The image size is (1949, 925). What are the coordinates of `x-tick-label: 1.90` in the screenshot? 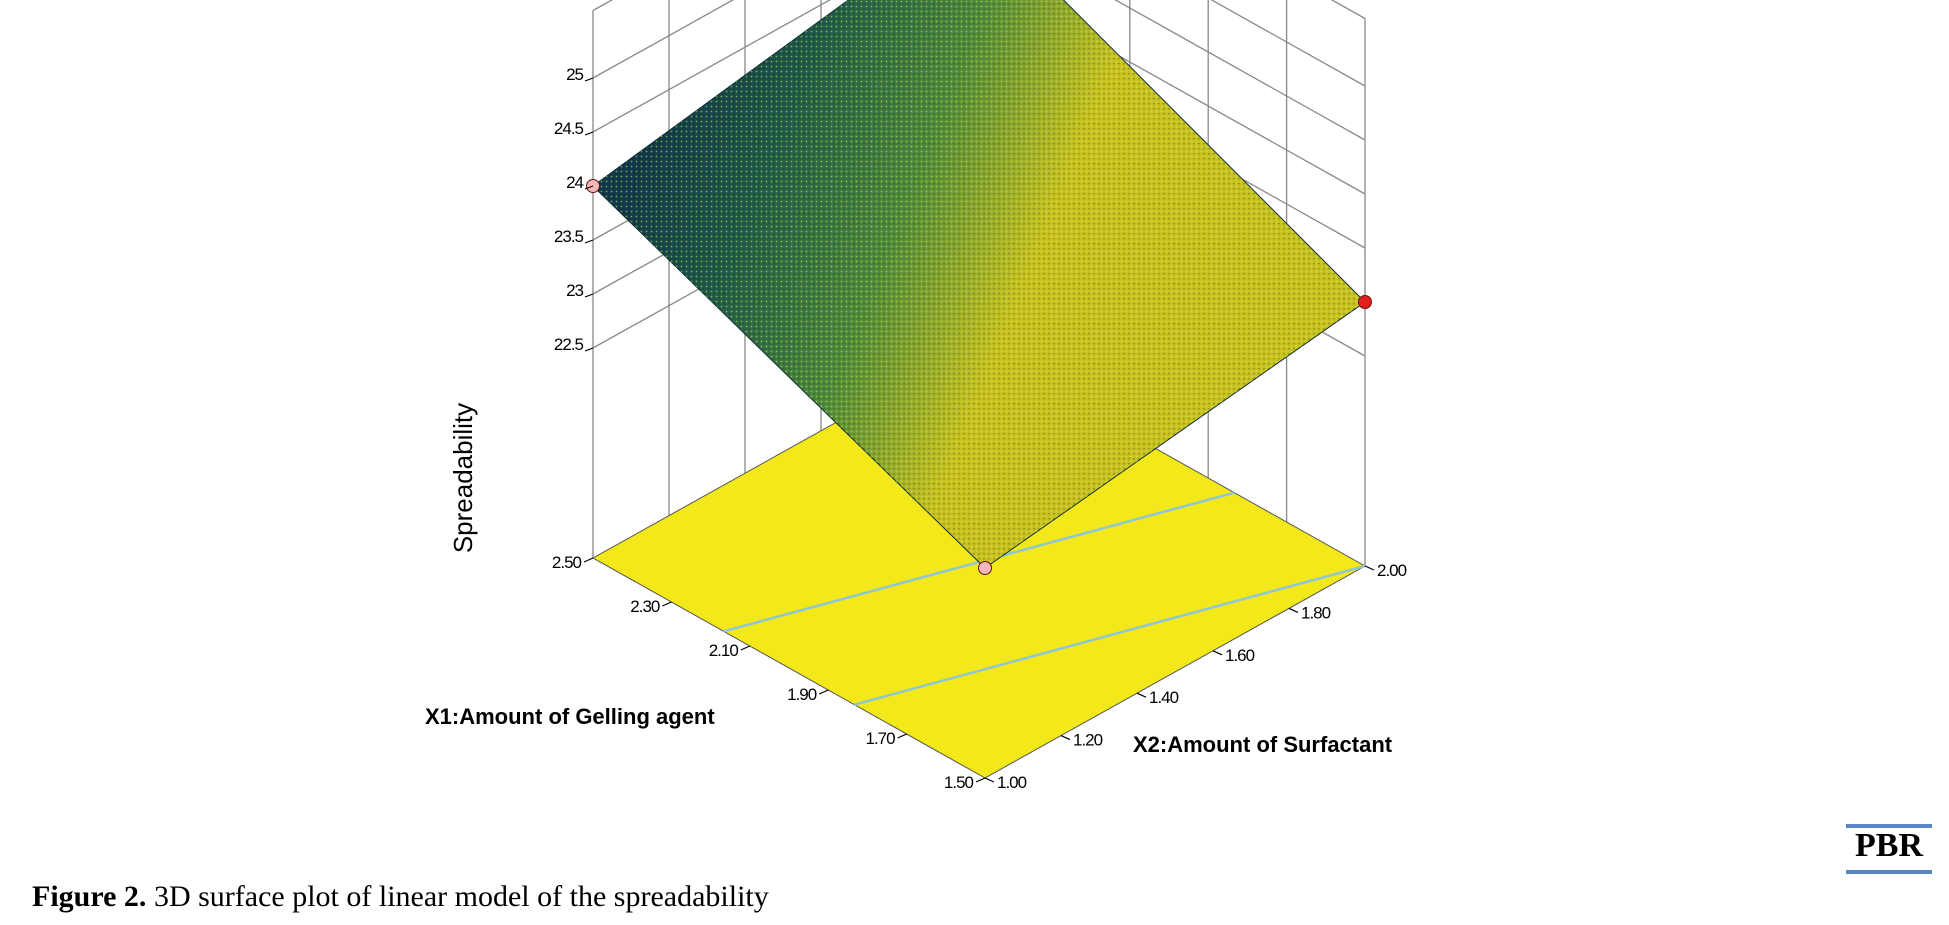 It's located at (802, 694).